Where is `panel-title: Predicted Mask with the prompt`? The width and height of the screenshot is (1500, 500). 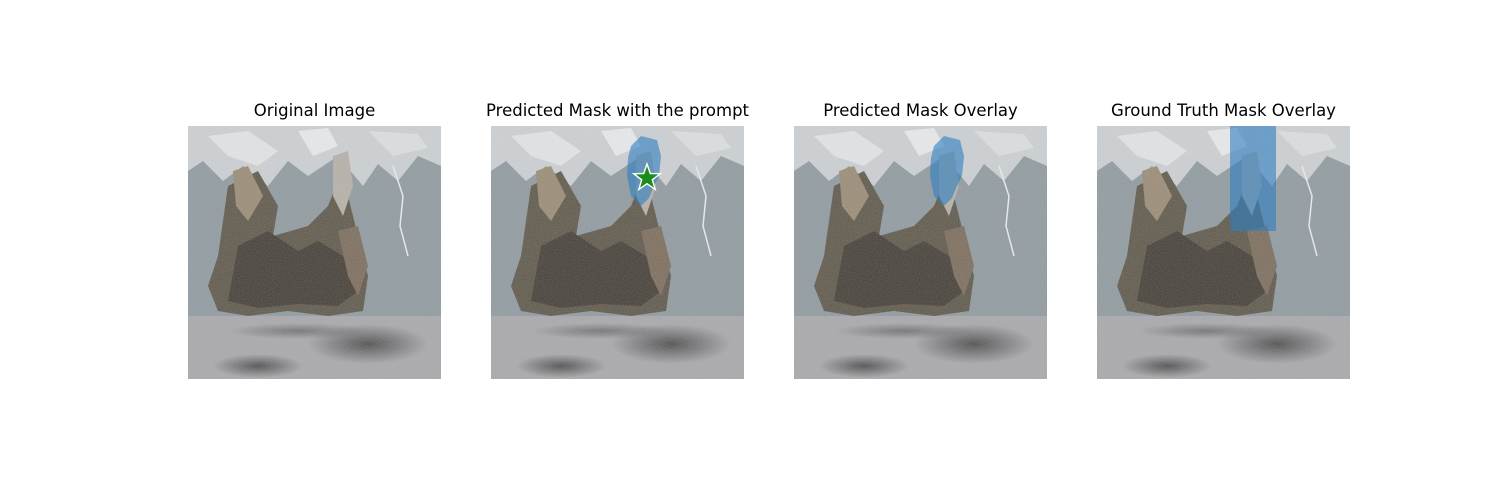 panel-title: Predicted Mask with the prompt is located at coordinates (617, 110).